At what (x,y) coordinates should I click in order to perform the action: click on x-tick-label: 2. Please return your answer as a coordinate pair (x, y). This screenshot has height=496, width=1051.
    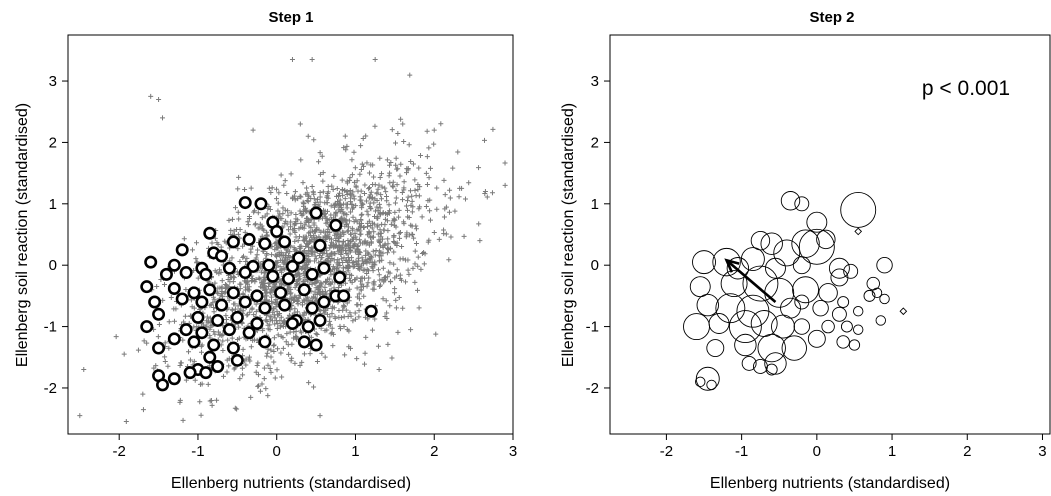
    Looking at the image, I should click on (434, 451).